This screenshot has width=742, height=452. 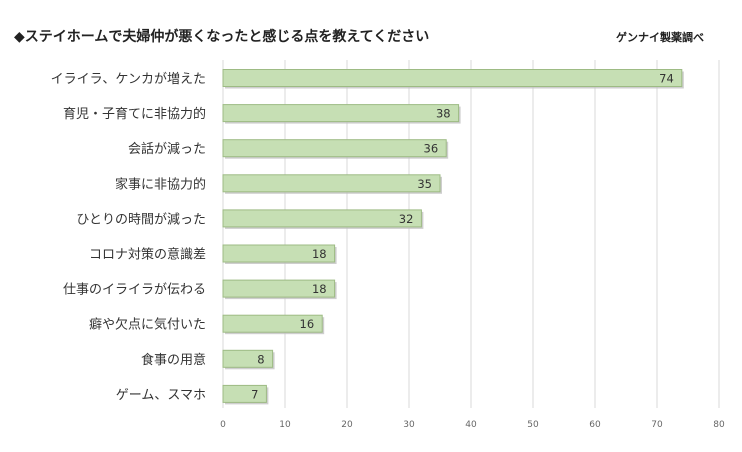 I want to click on x-tick-label: 0, so click(x=223, y=425).